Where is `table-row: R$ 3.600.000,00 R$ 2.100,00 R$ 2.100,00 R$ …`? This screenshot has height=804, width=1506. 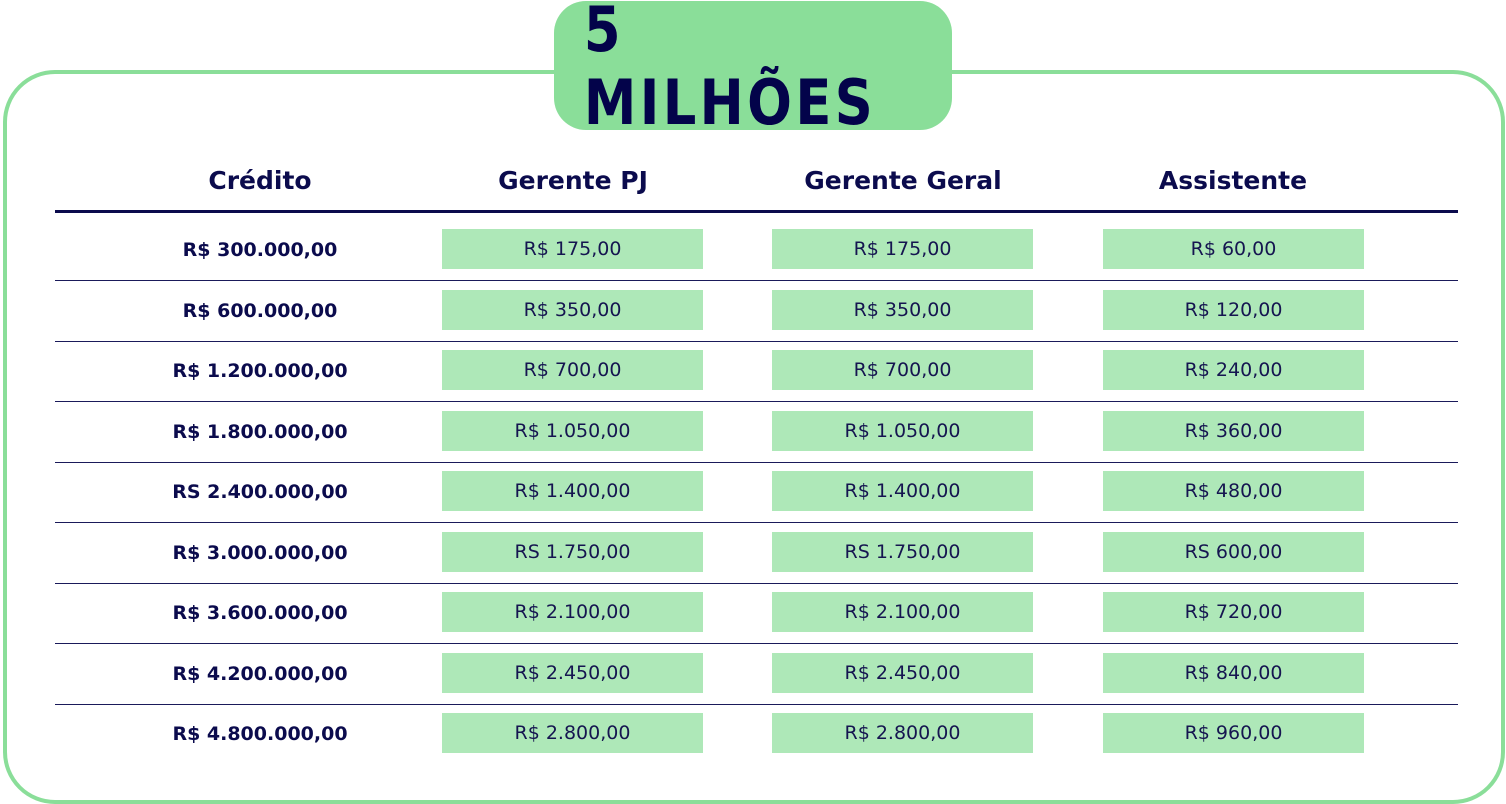
table-row: R$ 3.600.000,00 R$ 2.100,00 R$ 2.100,00 R$ … is located at coordinates (756, 613).